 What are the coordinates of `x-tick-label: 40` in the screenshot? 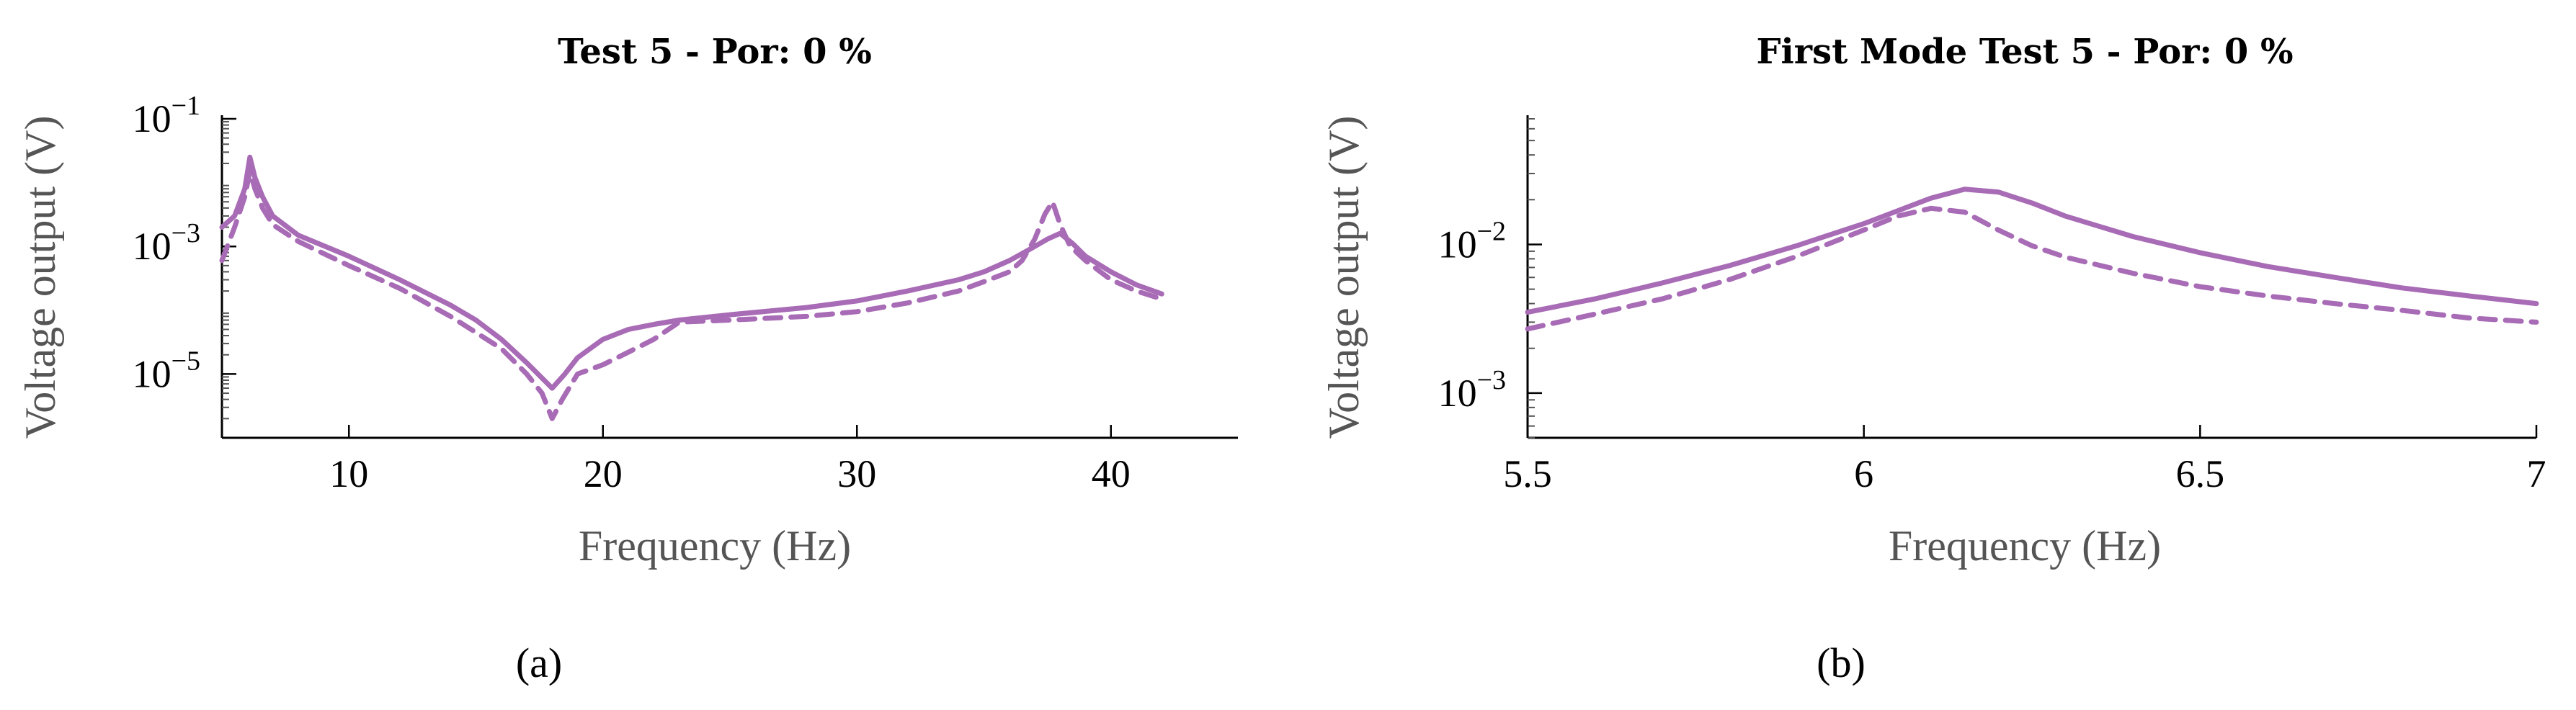 It's located at (1111, 473).